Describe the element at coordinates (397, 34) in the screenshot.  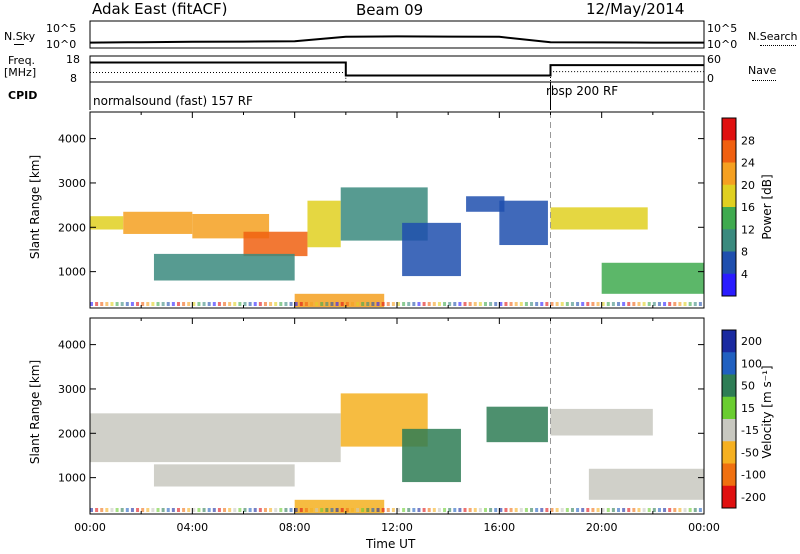
I see `noise-panel` at that location.